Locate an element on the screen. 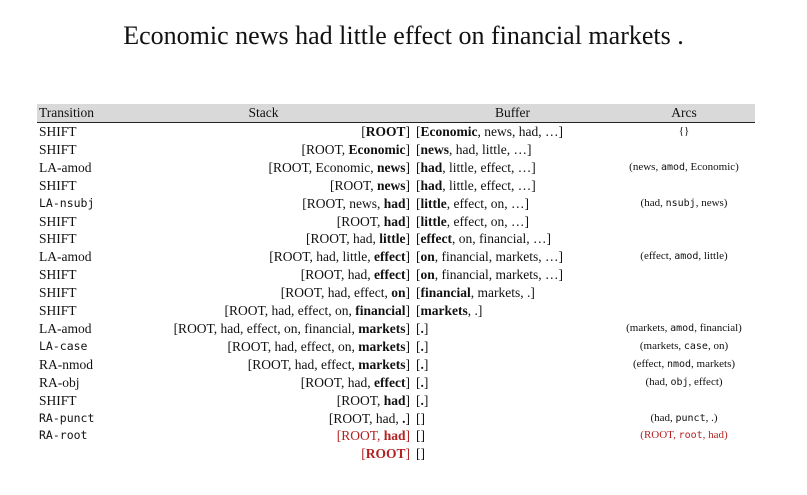 The image size is (807, 495). arcs-cell: (markets, case, on) is located at coordinates (684, 345).